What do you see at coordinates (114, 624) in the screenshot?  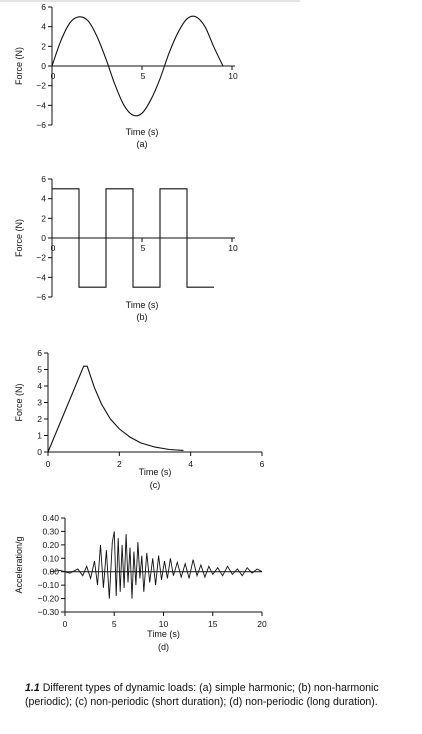 I see `panel-d-x-tick-label: 5` at bounding box center [114, 624].